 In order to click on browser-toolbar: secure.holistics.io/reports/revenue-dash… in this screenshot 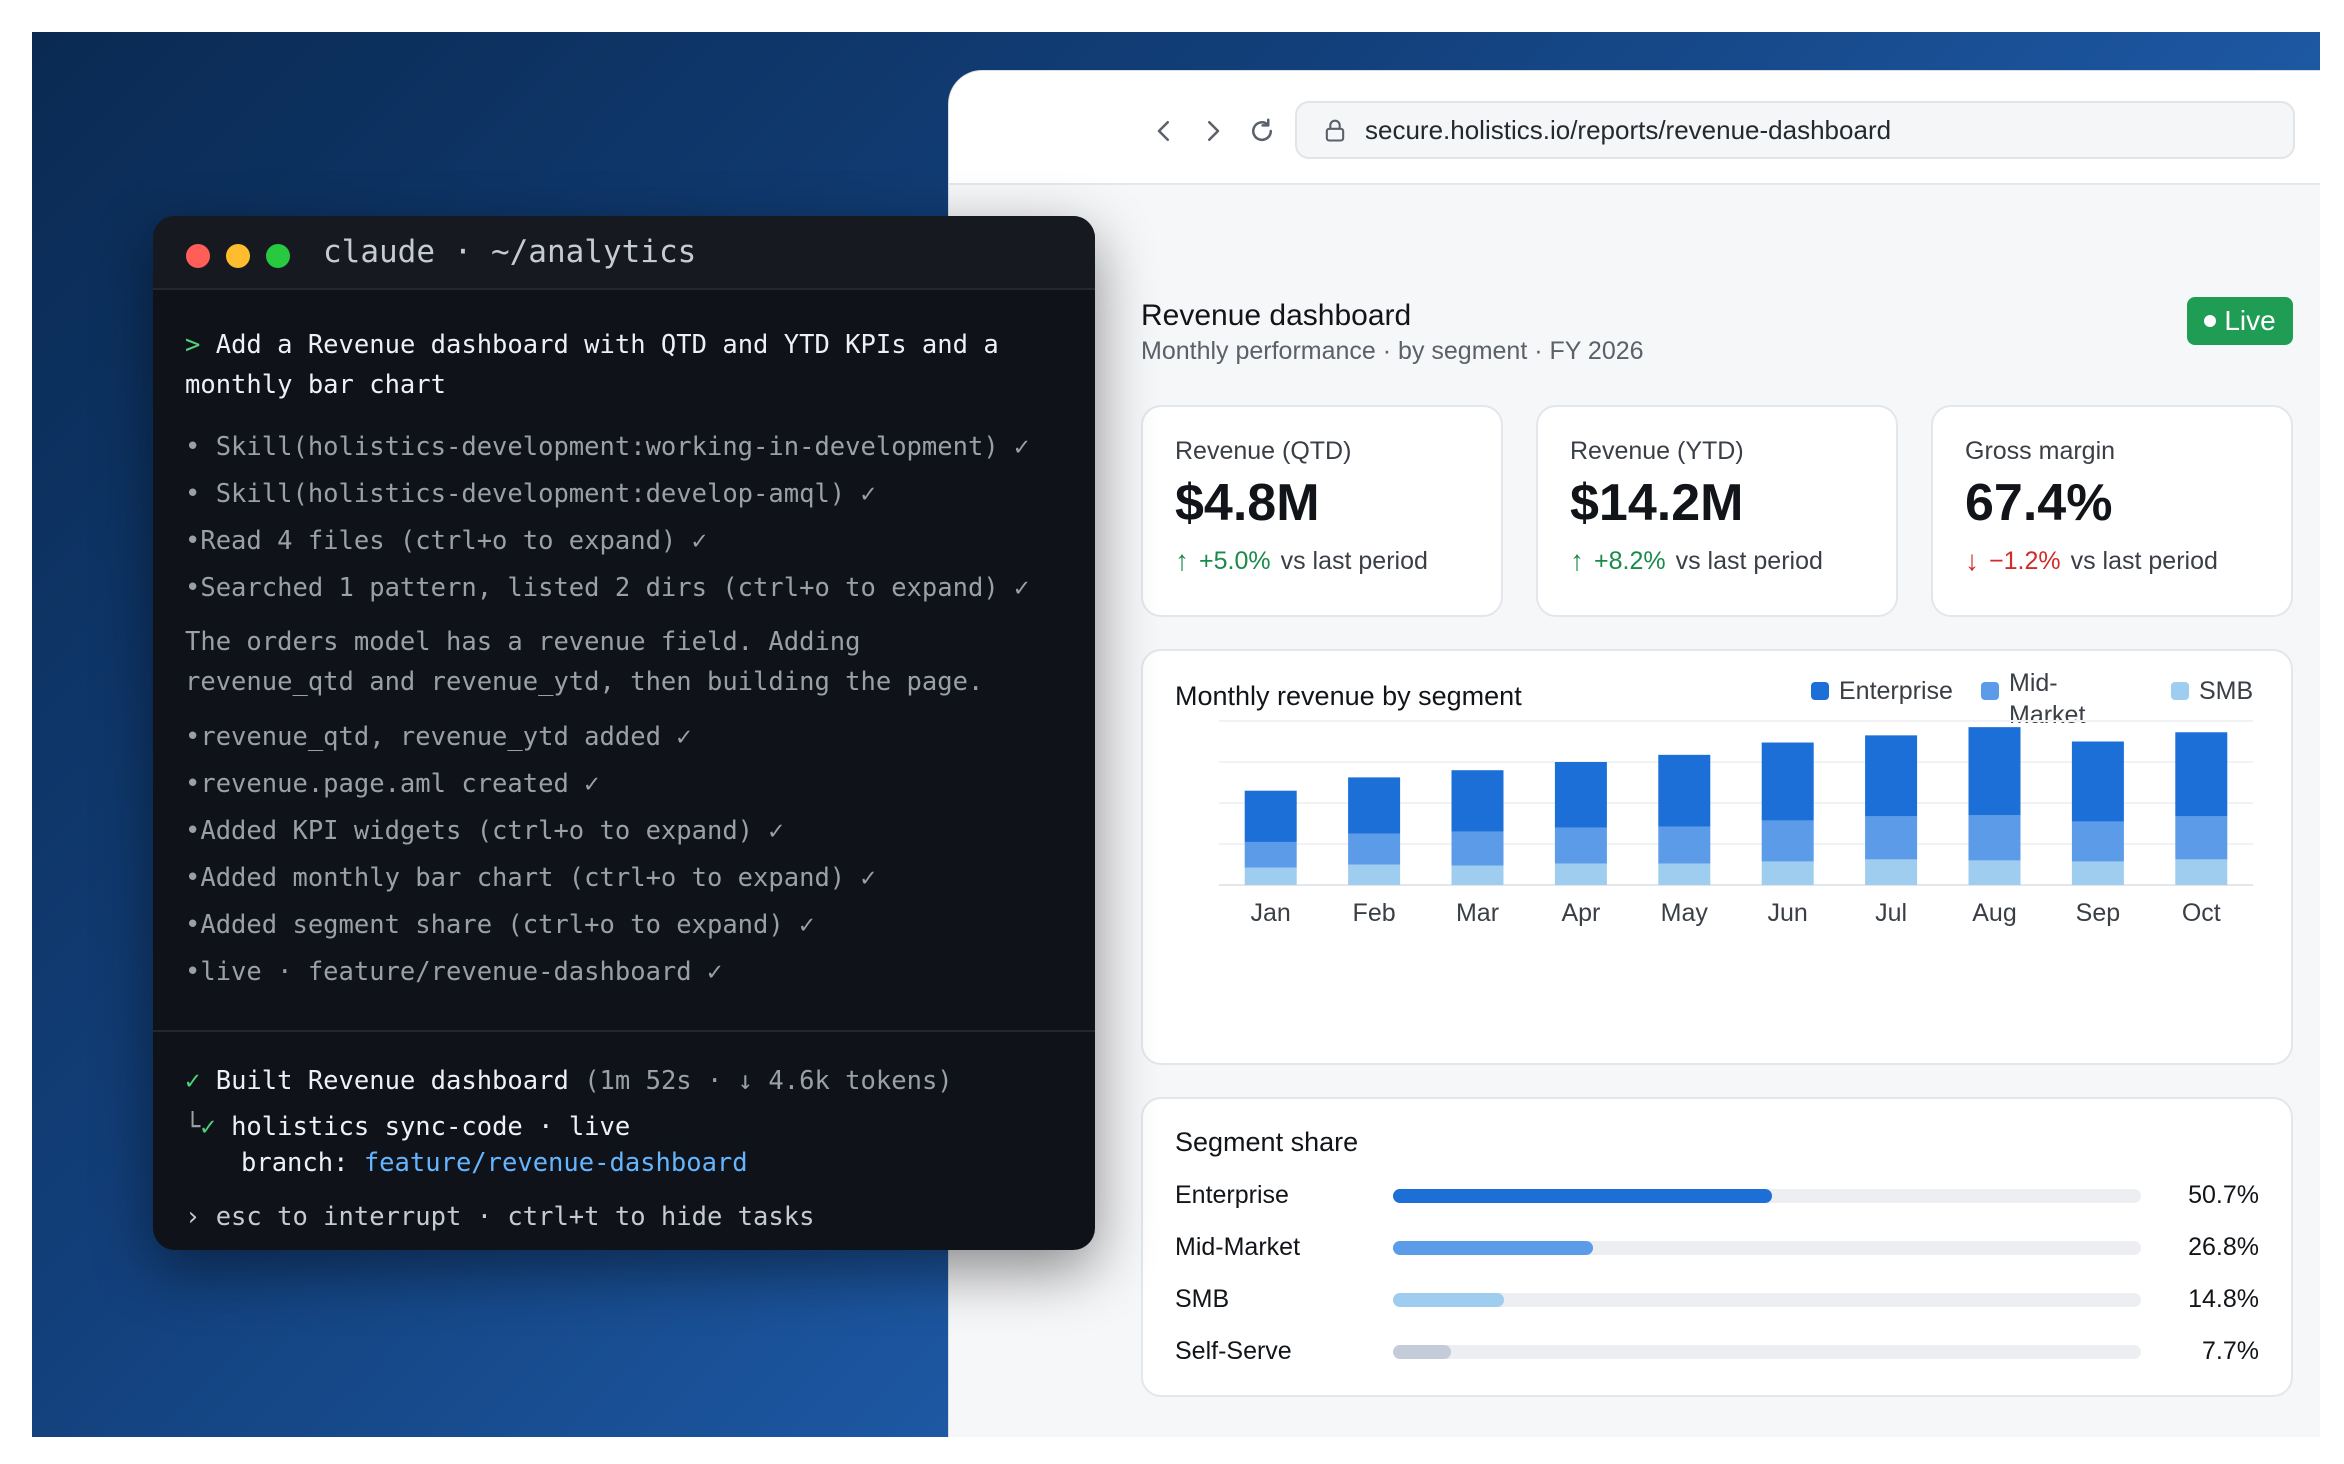, I will do `click(1634, 128)`.